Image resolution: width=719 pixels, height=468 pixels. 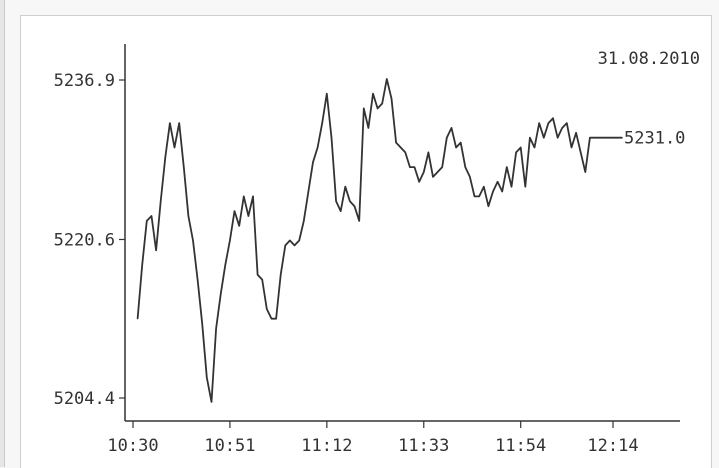 I want to click on last-value-label: 5231.0, so click(x=654, y=139).